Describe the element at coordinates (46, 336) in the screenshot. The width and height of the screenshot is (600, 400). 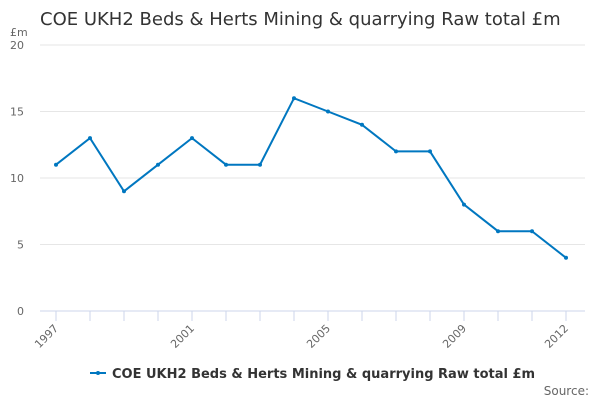
I see `x-tick-label: 1997` at that location.